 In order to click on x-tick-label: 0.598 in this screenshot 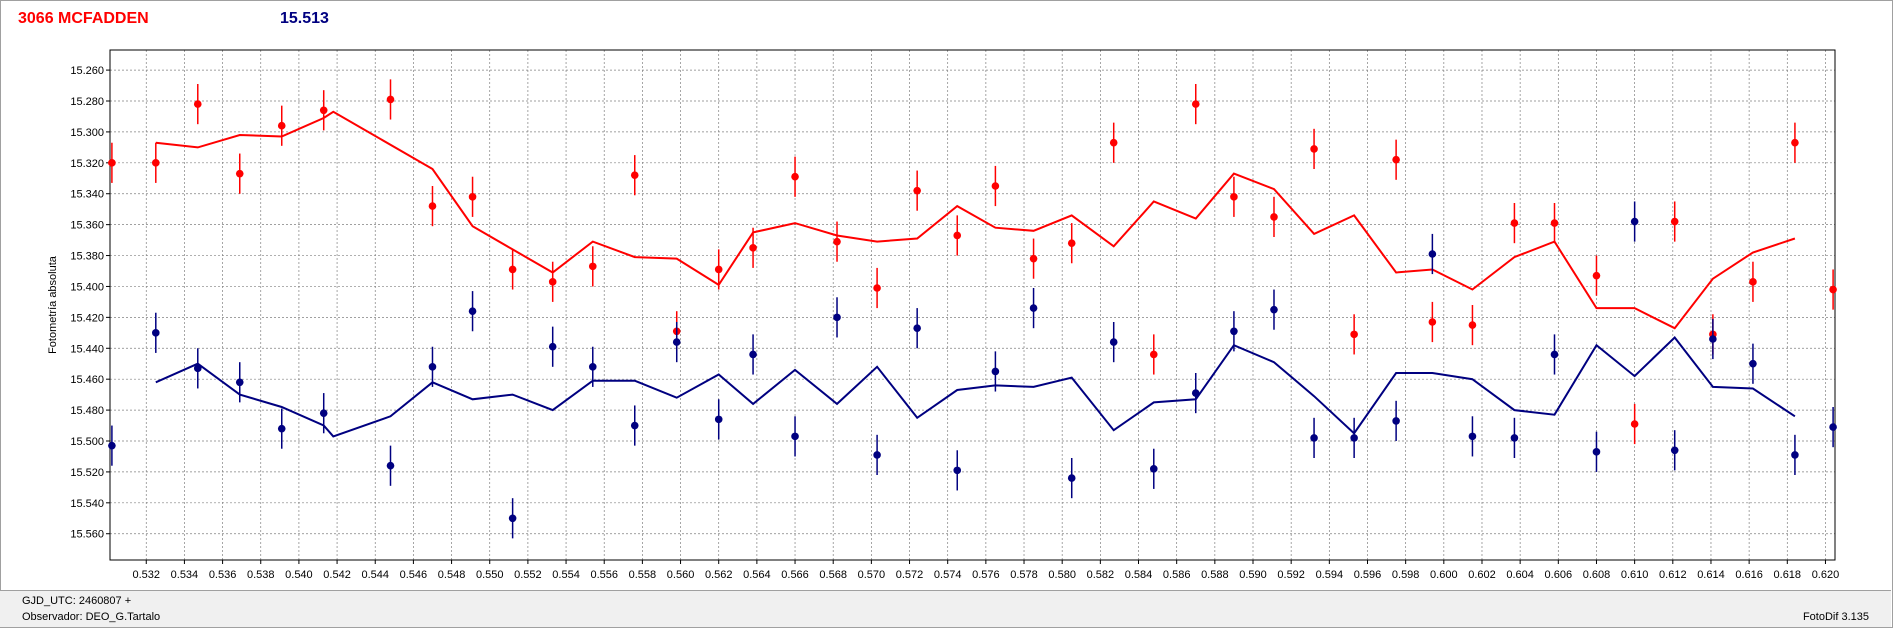, I will do `click(1406, 575)`.